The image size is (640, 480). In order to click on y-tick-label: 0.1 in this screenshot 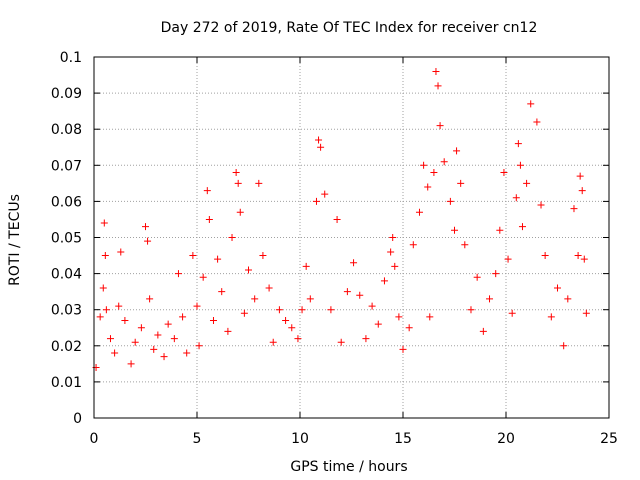, I will do `click(71, 58)`.